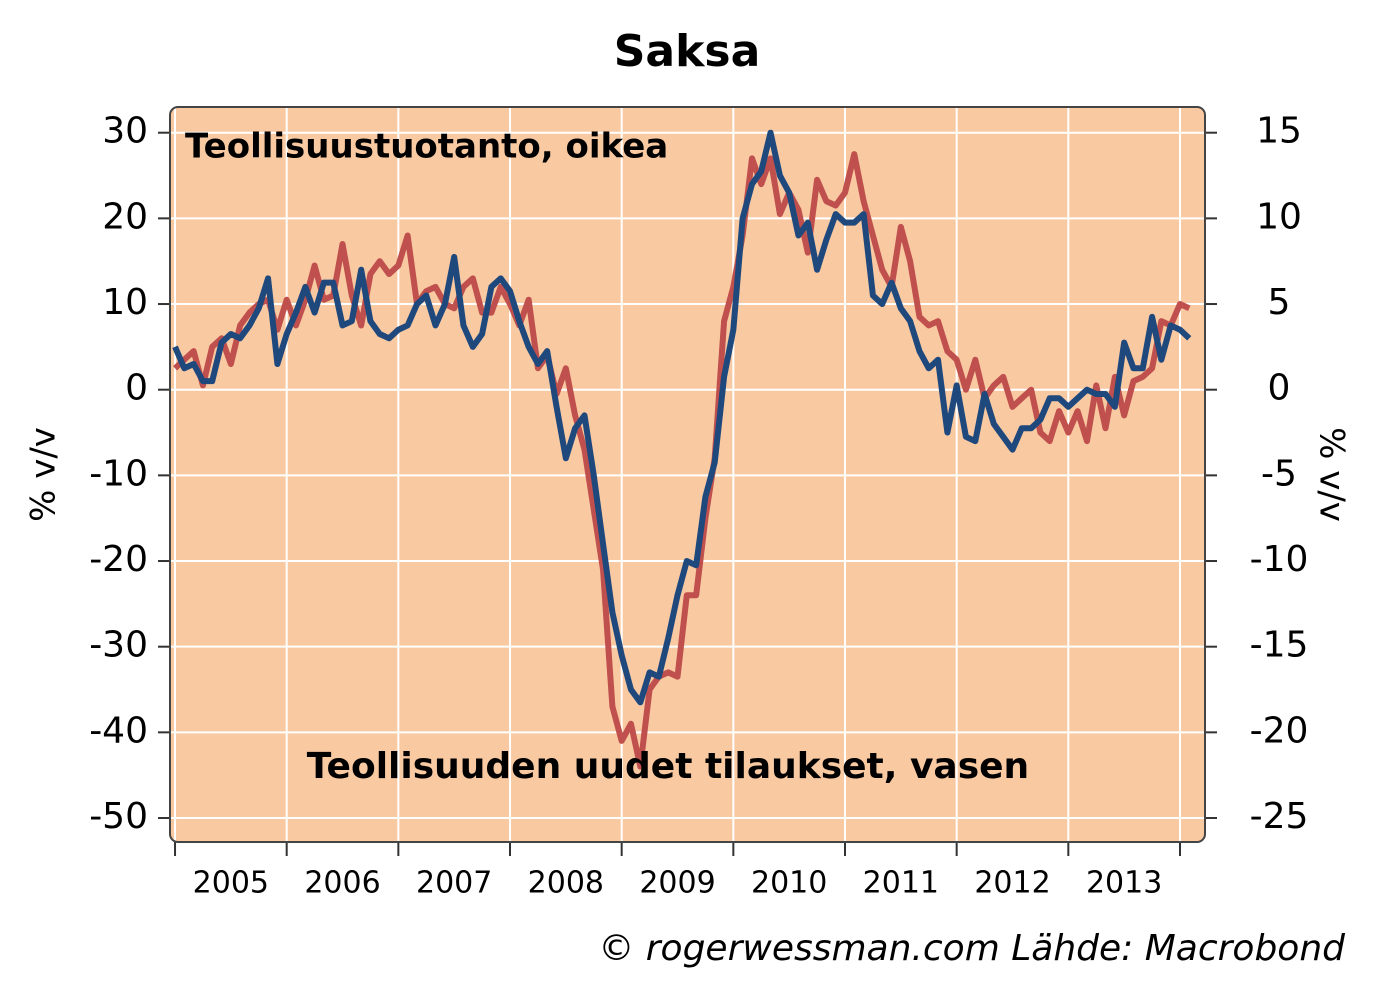 The height and width of the screenshot is (1000, 1375). I want to click on y2-tick-label: -15, so click(1279, 645).